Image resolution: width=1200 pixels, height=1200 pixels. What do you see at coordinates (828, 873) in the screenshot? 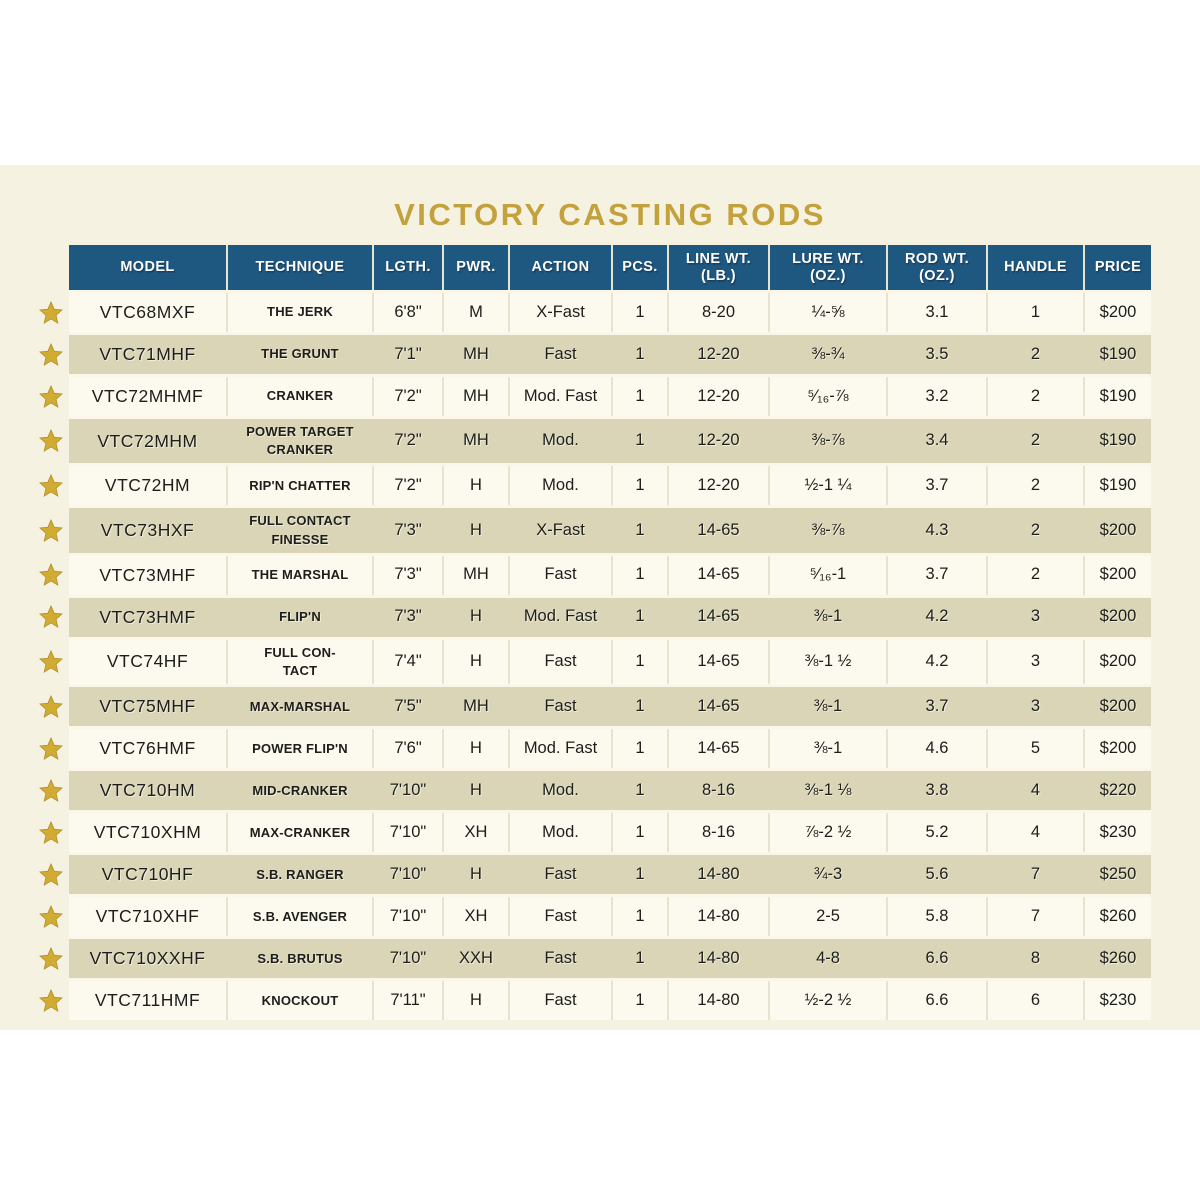
I see `body-cell: ¾-3` at bounding box center [828, 873].